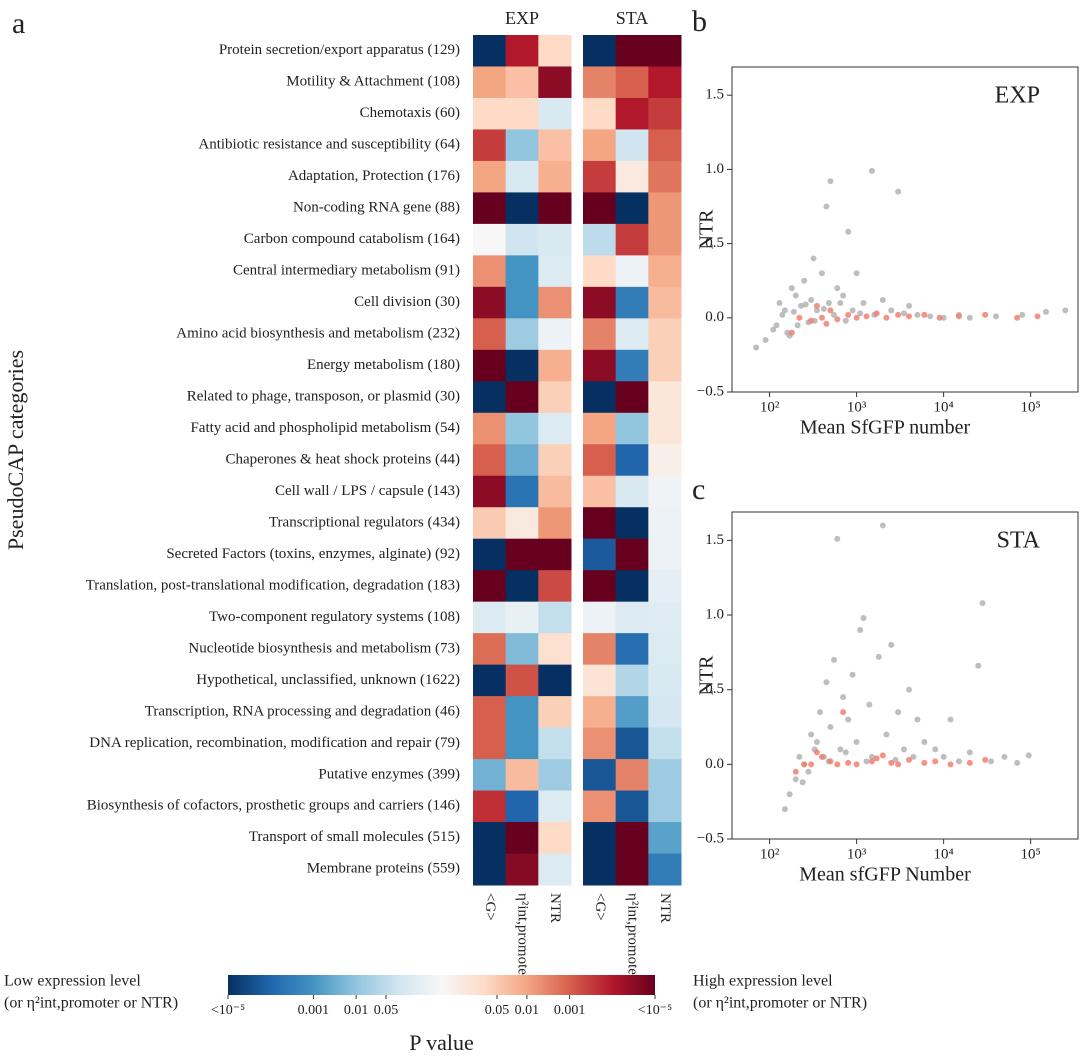 Image resolution: width=1080 pixels, height=1060 pixels. Describe the element at coordinates (383, 869) in the screenshot. I see `row-label: Membrane proteins (559)` at that location.